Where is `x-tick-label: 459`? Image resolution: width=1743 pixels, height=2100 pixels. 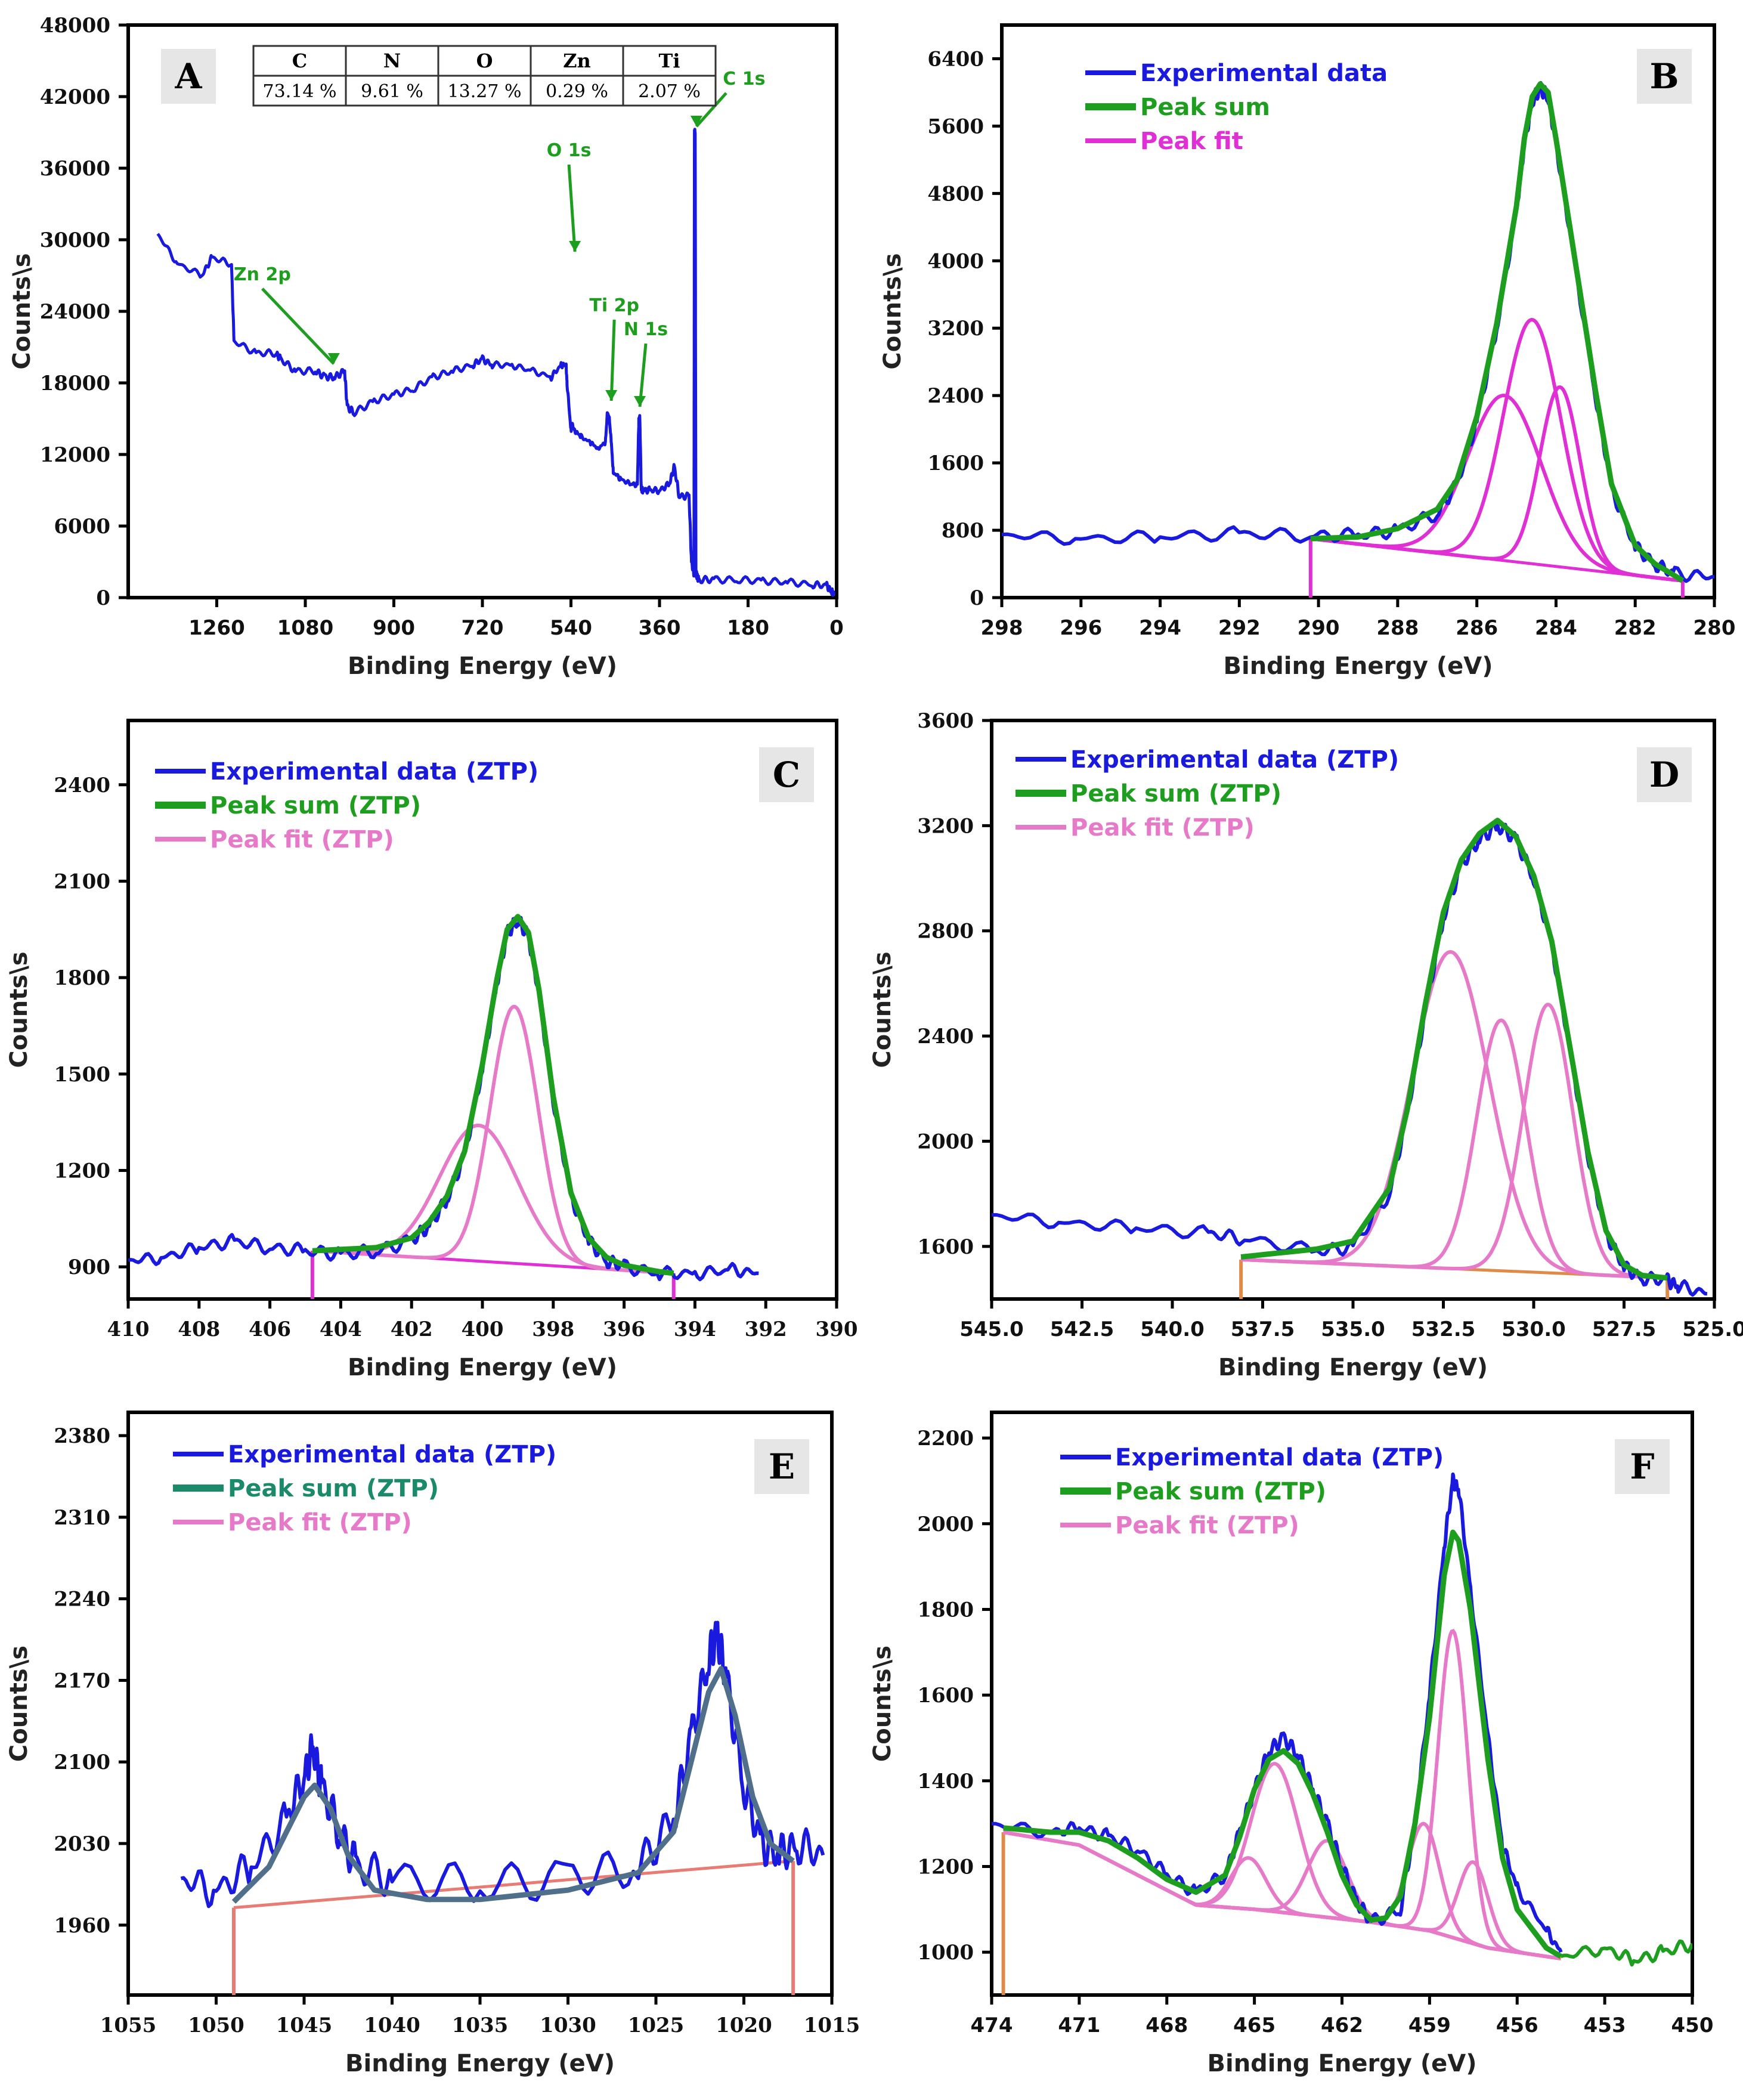
x-tick-label: 459 is located at coordinates (1429, 2025).